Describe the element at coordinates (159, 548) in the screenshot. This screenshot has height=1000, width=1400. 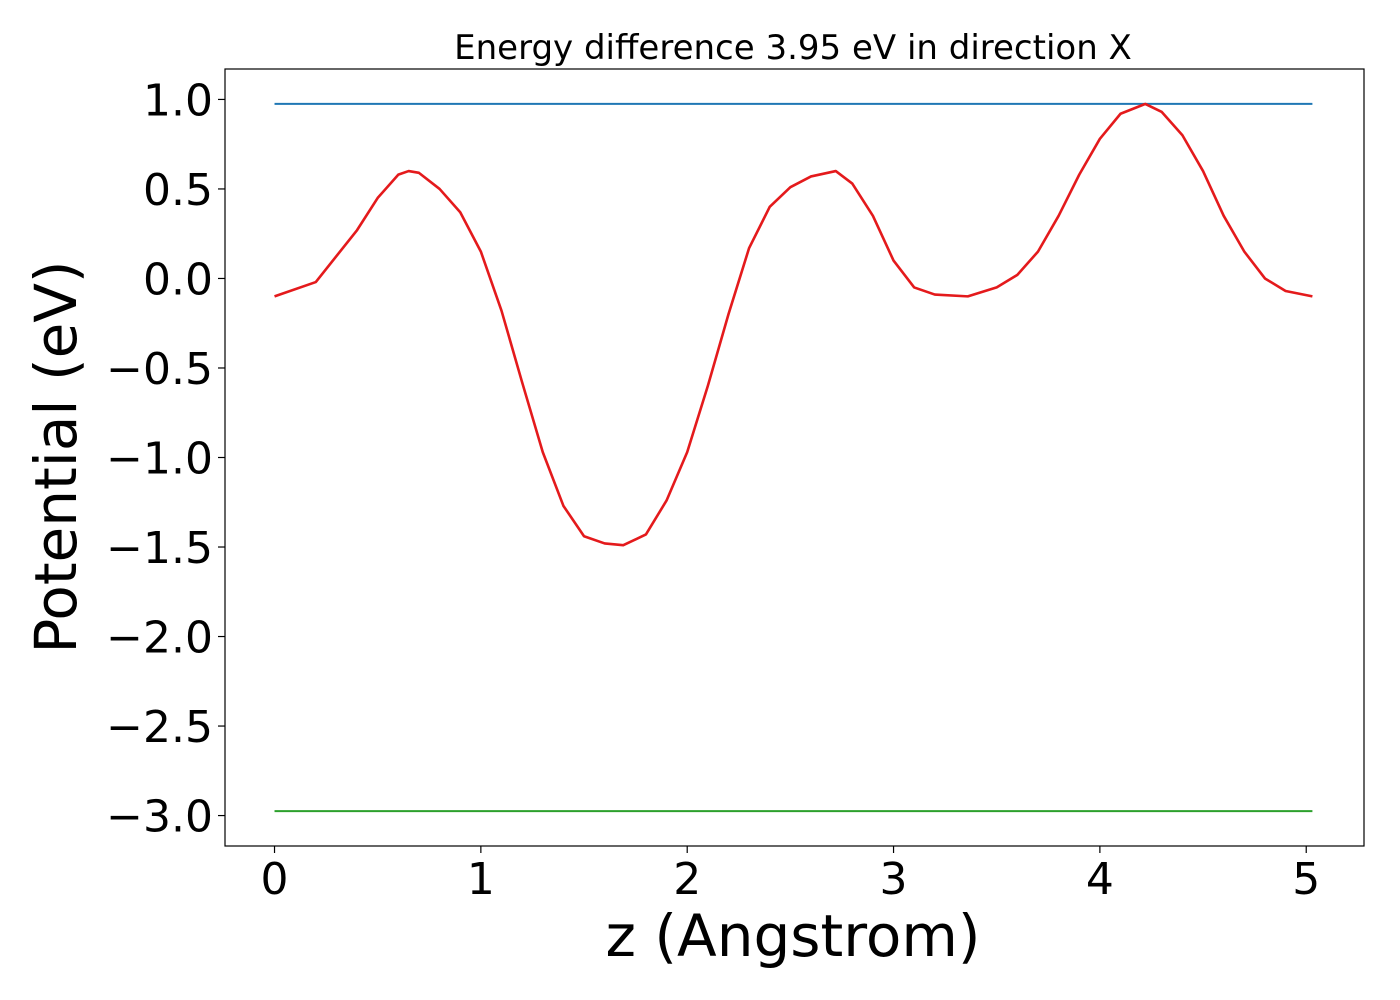
I see `y-tick-label: −1.5` at that location.